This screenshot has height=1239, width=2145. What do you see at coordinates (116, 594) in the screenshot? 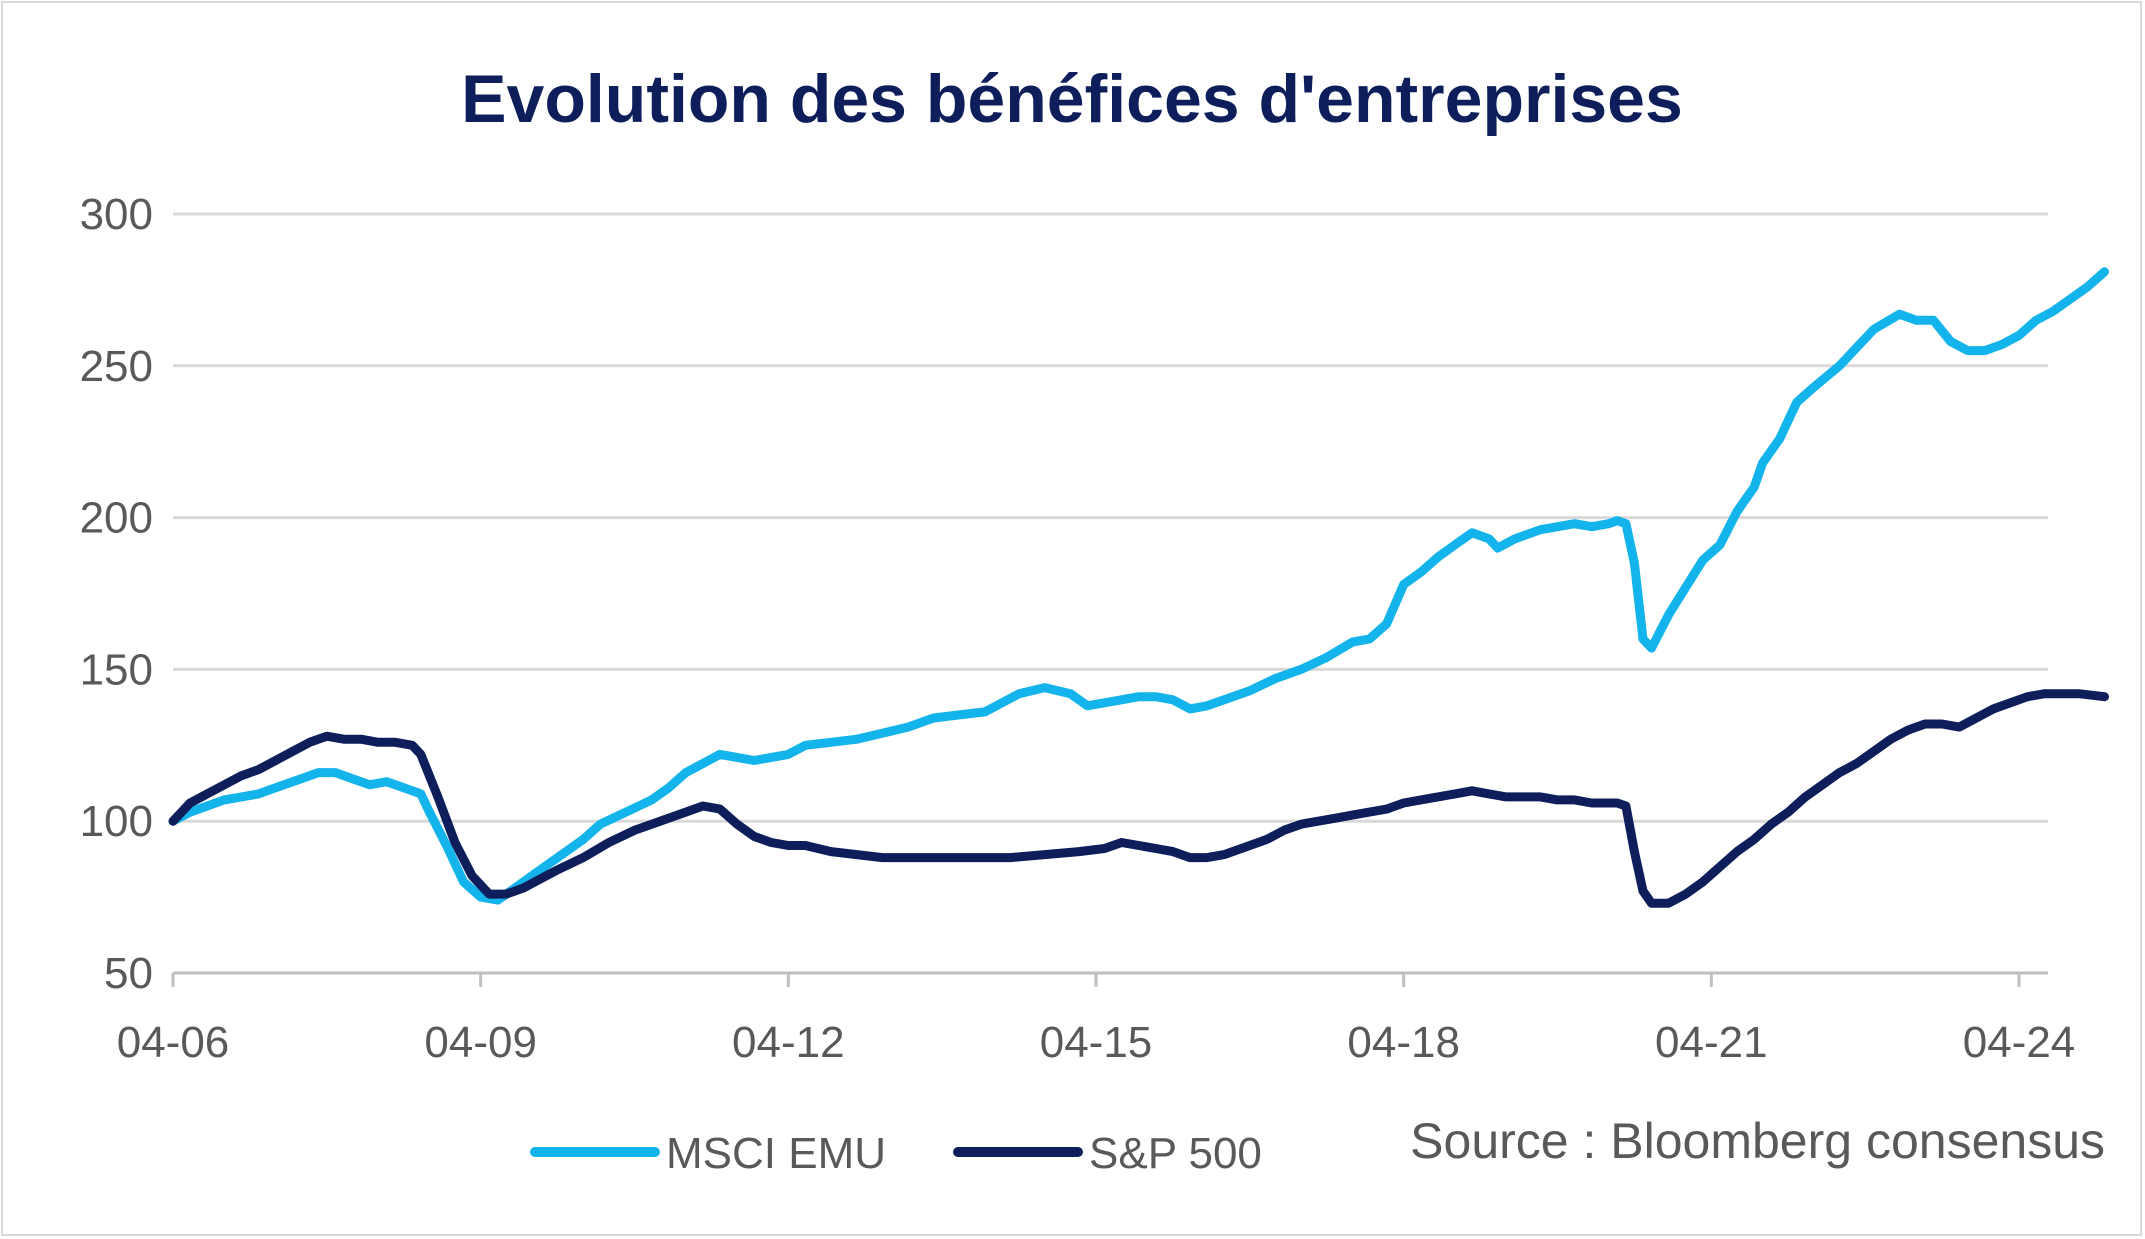
I see `y-axis-ticks: 300 250 200 150 100 50` at bounding box center [116, 594].